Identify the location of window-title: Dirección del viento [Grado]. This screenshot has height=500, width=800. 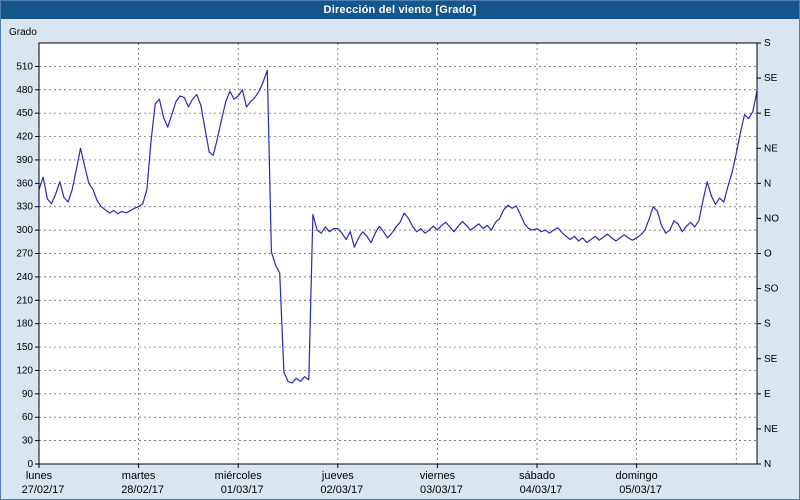
(400, 10).